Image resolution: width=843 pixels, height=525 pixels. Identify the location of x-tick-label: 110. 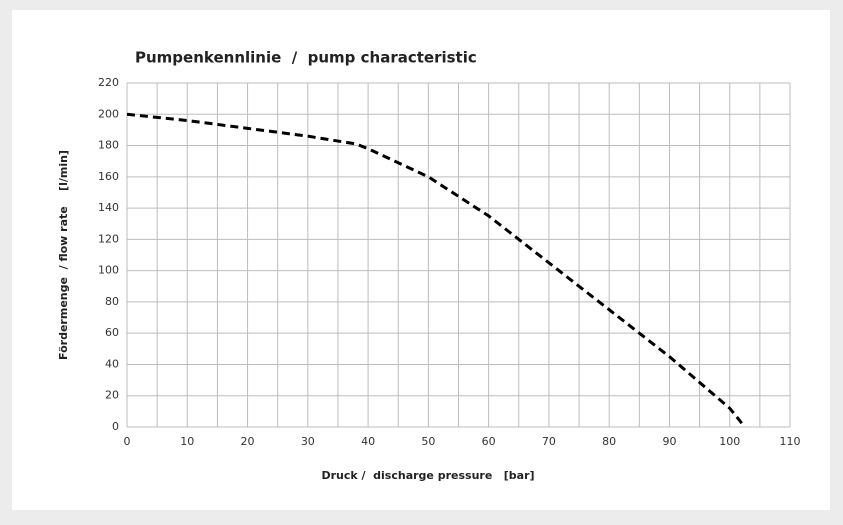
(790, 441).